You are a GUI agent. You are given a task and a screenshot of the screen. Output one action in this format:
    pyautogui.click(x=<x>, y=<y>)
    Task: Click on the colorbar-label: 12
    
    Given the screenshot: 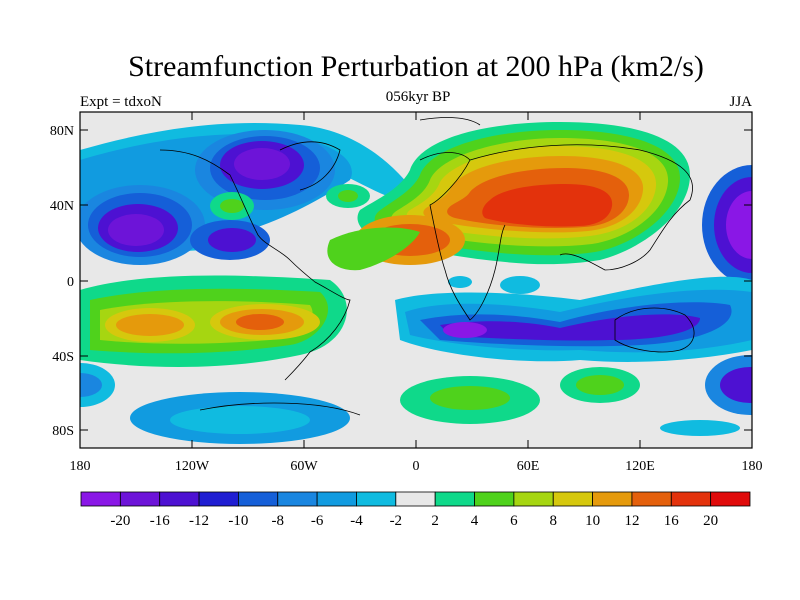 What is the action you would take?
    pyautogui.click(x=631, y=521)
    